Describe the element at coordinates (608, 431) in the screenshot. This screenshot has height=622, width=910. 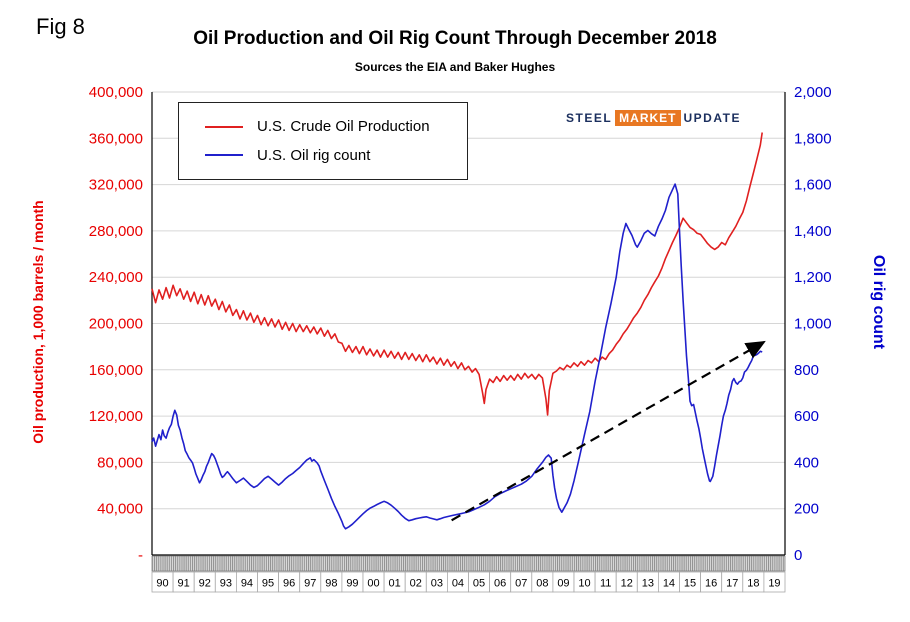
I see `trend-arrow` at that location.